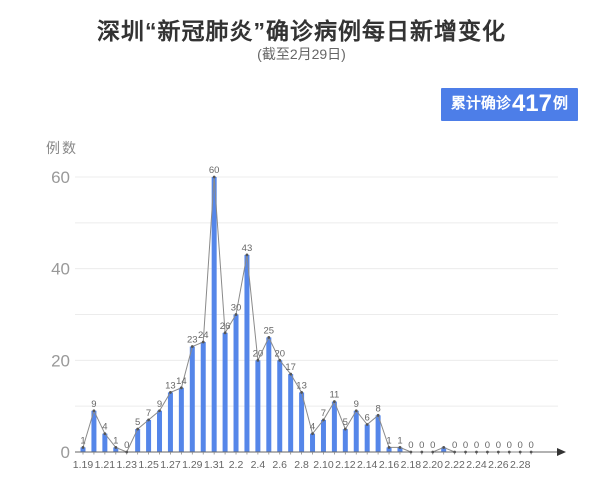 This screenshot has height=483, width=603. What do you see at coordinates (214, 465) in the screenshot?
I see `x-tick-label: 1.31` at bounding box center [214, 465].